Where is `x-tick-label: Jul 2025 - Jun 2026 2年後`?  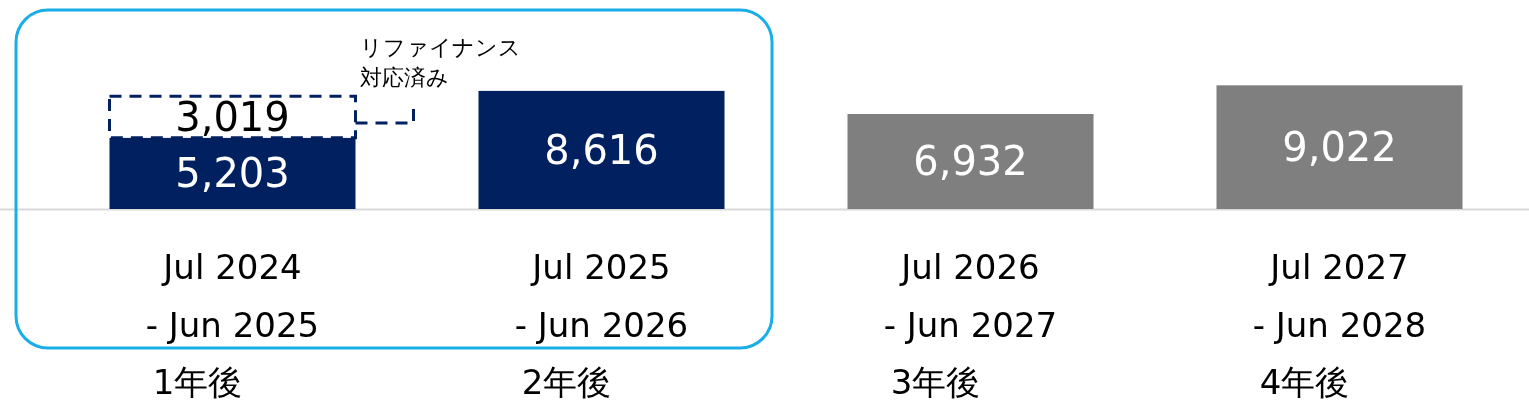
x-tick-label: Jul 2025 - Jun 2026 2年後 is located at coordinates (601, 324).